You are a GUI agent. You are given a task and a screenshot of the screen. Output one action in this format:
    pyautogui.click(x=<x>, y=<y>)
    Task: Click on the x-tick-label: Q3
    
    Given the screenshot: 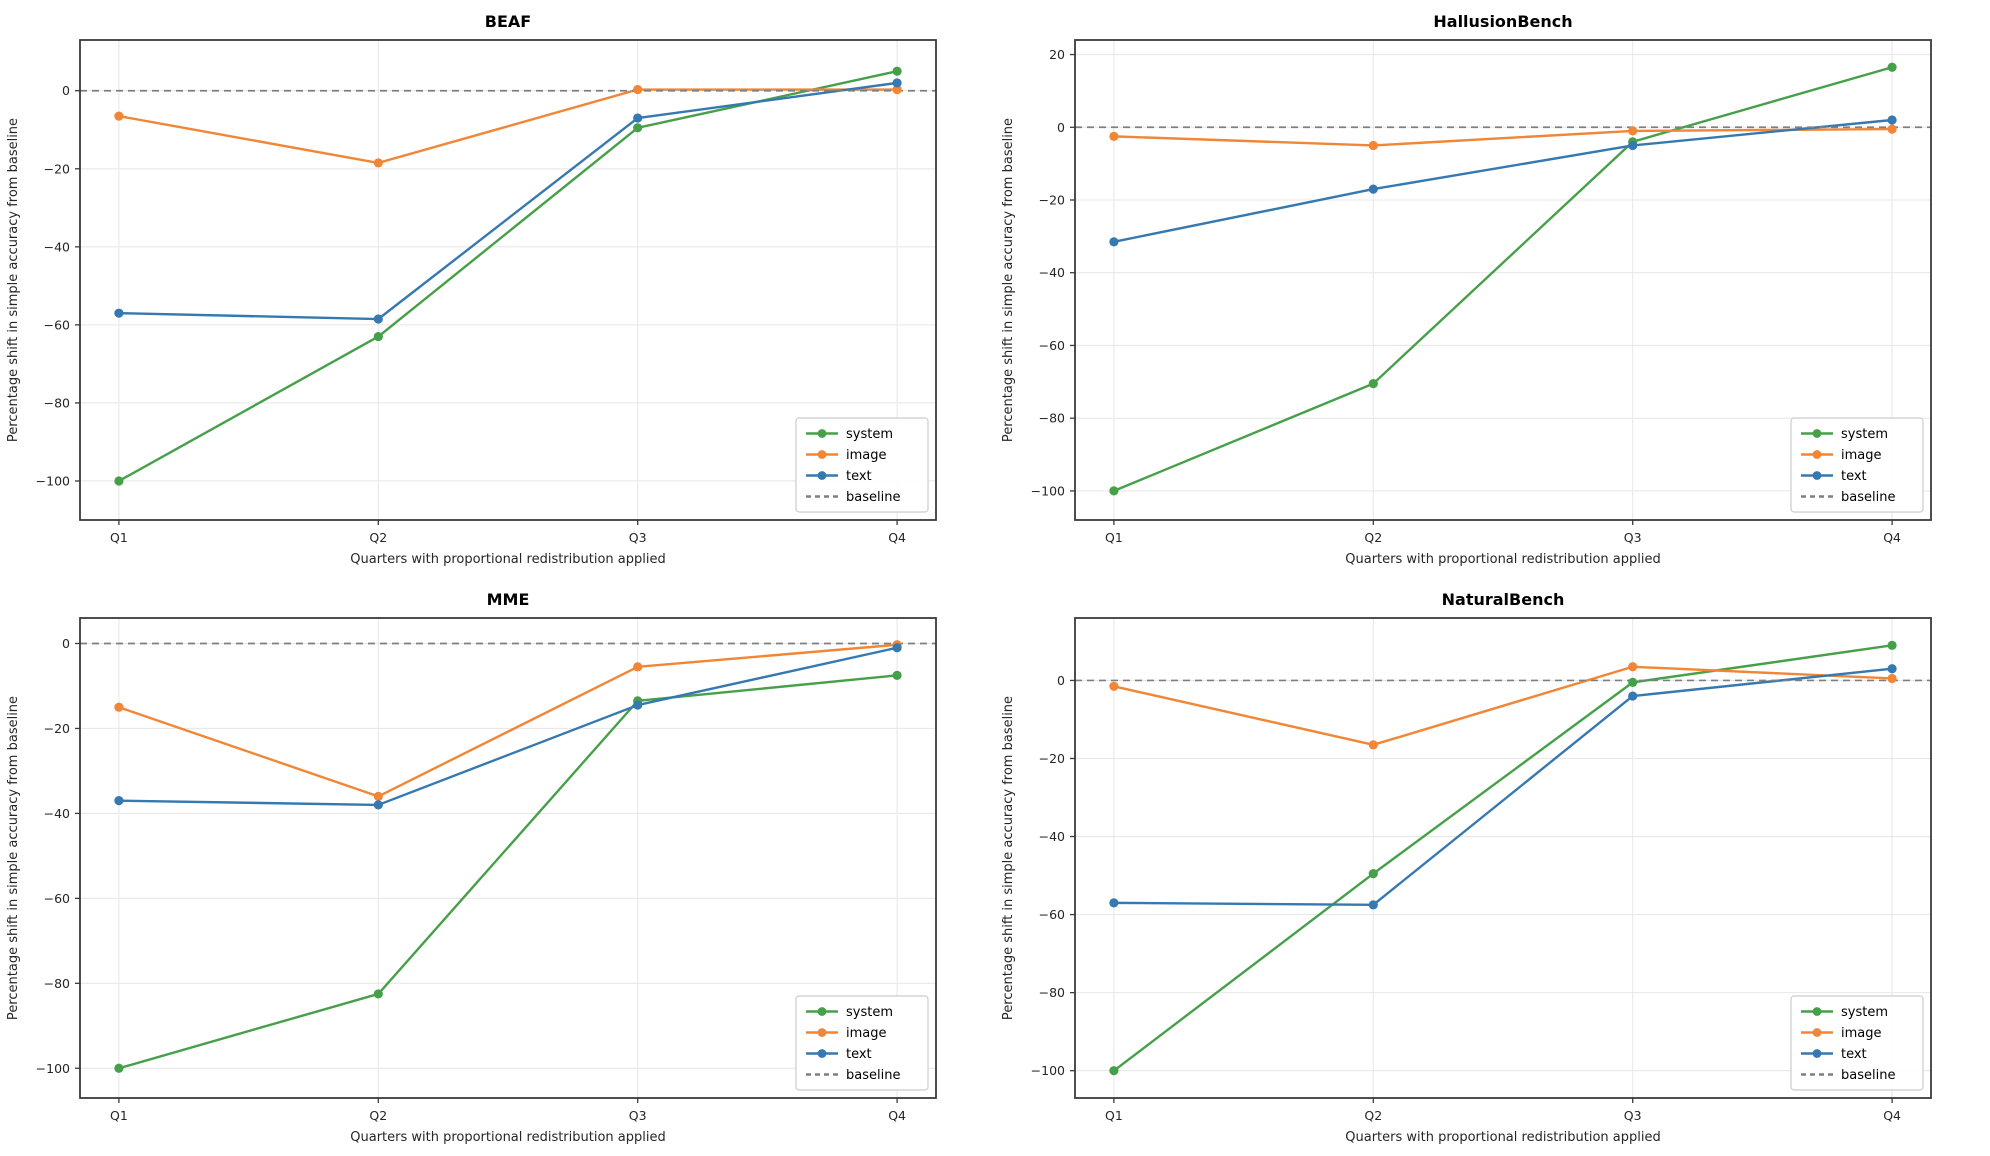 What is the action you would take?
    pyautogui.click(x=1633, y=1115)
    